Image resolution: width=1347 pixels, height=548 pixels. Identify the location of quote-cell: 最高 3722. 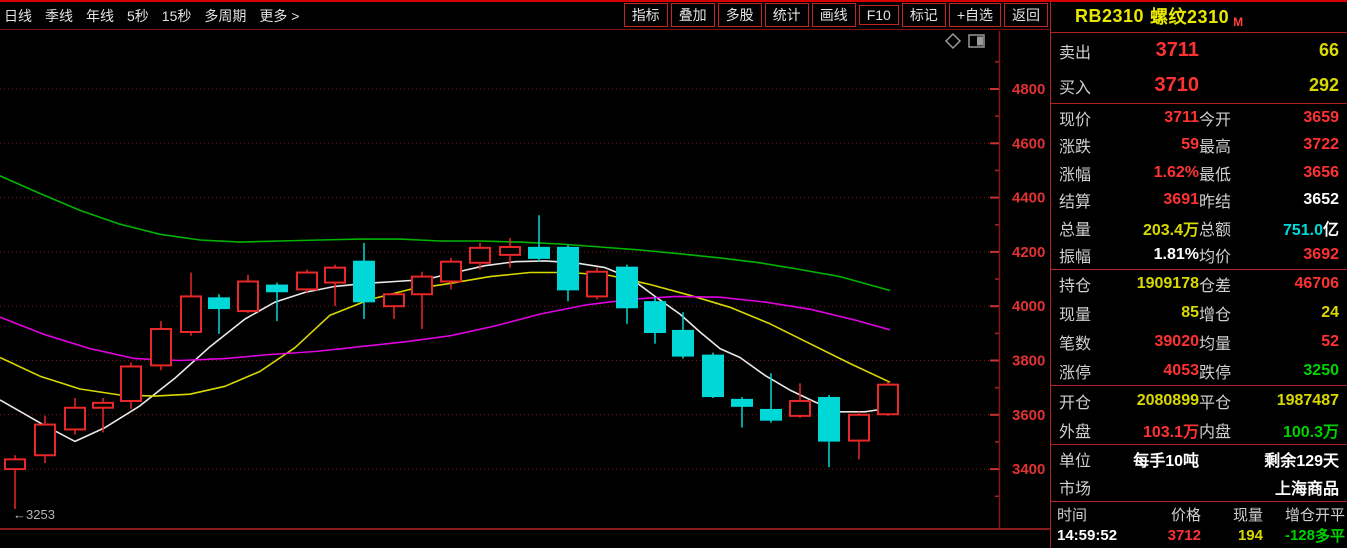
(1269, 145).